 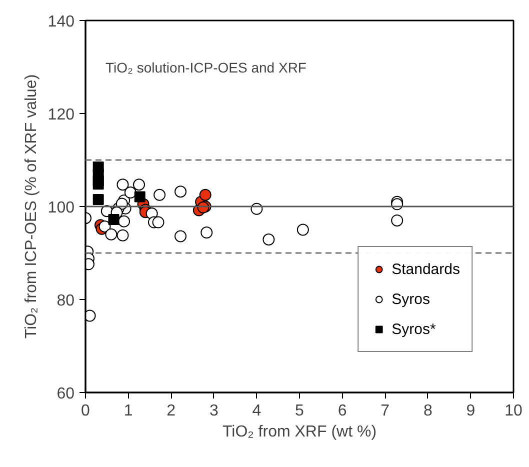 What do you see at coordinates (128, 411) in the screenshot?
I see `x-tick-label: 1` at bounding box center [128, 411].